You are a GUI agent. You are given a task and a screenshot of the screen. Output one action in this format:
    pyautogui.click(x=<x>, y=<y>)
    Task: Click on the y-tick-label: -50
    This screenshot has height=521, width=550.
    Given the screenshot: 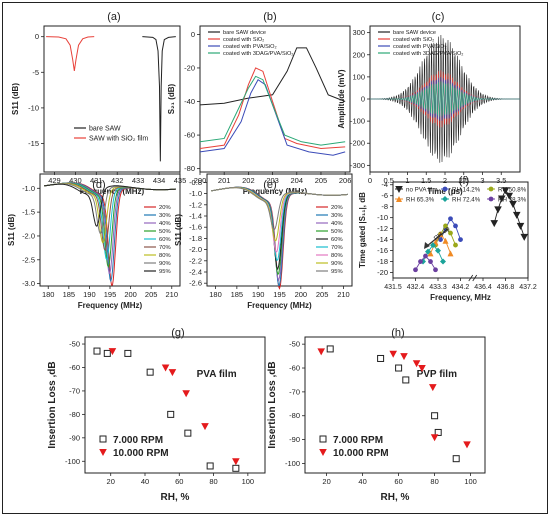 What is the action you would take?
    pyautogui.click(x=294, y=344)
    